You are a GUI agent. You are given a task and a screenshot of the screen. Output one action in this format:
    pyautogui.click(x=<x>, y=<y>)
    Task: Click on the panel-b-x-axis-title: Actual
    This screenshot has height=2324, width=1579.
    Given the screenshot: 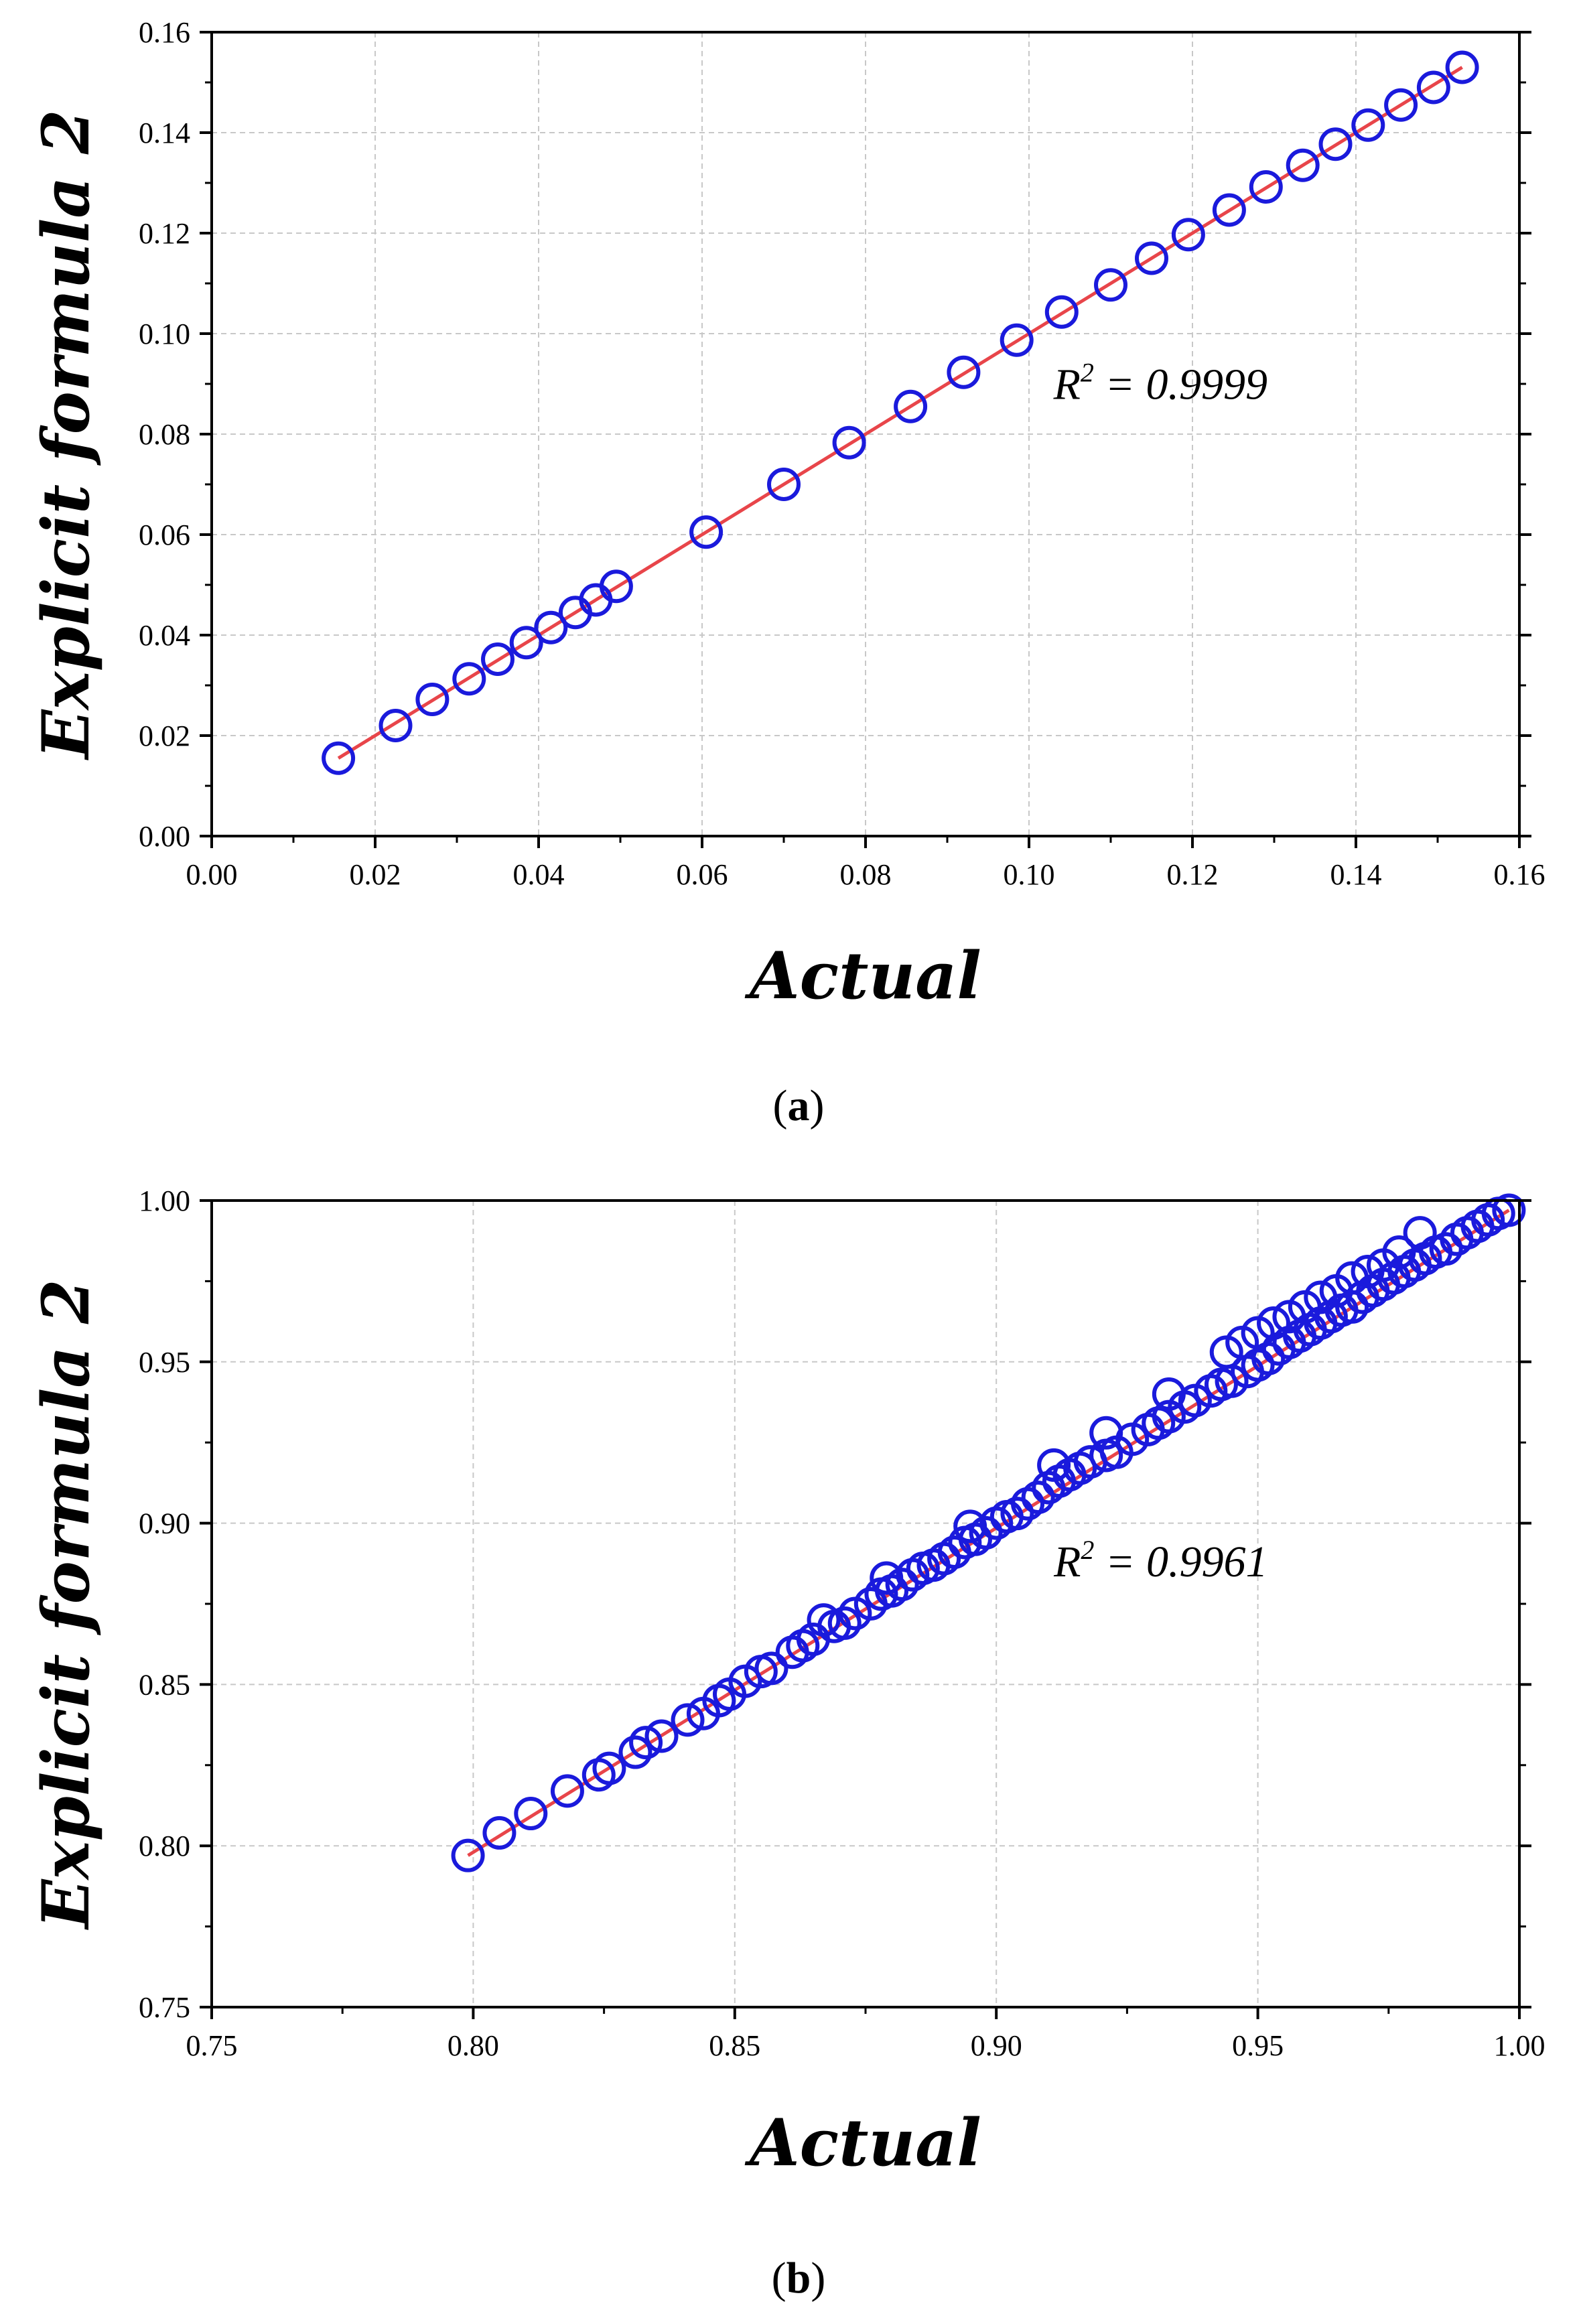 What is the action you would take?
    pyautogui.click(x=862, y=2143)
    